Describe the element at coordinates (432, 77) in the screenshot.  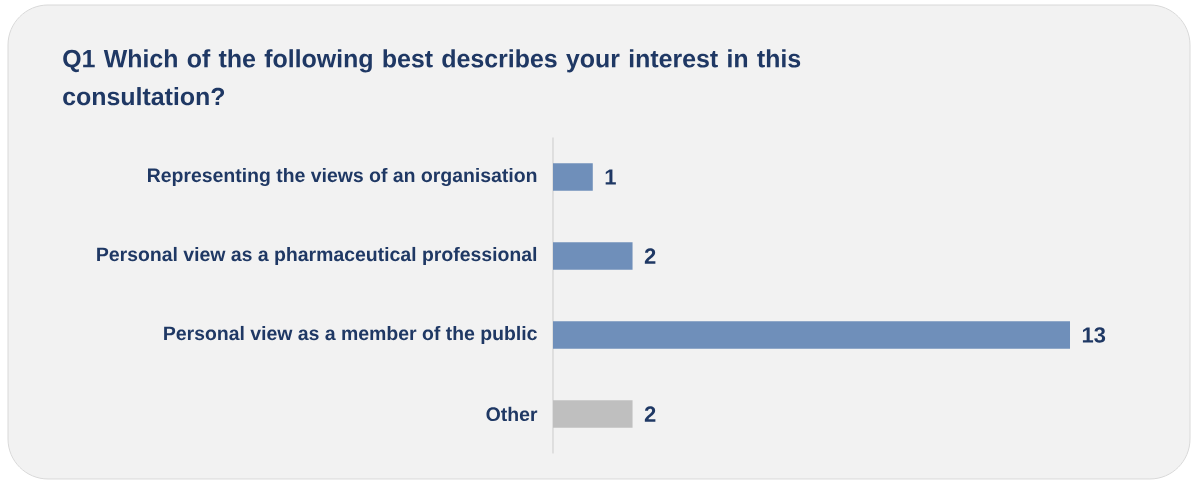
I see `chart-title: Q1 Which of the following best describes your interest in this consultation?` at that location.